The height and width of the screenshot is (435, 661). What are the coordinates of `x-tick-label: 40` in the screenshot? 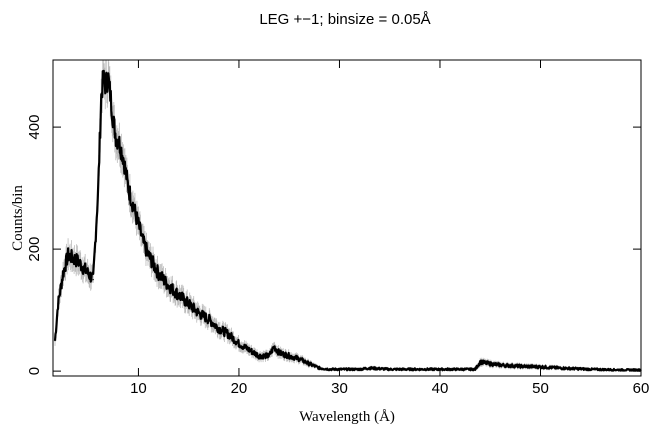 It's located at (440, 388).